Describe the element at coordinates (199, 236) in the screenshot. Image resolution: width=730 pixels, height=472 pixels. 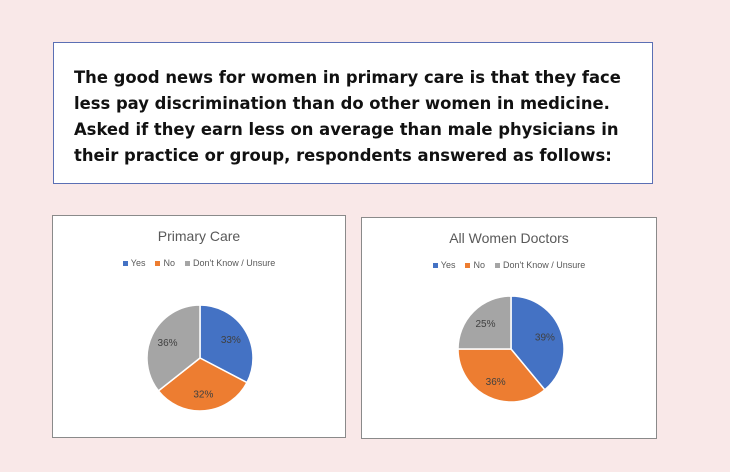
I see `chart-title: Primary Care` at that location.